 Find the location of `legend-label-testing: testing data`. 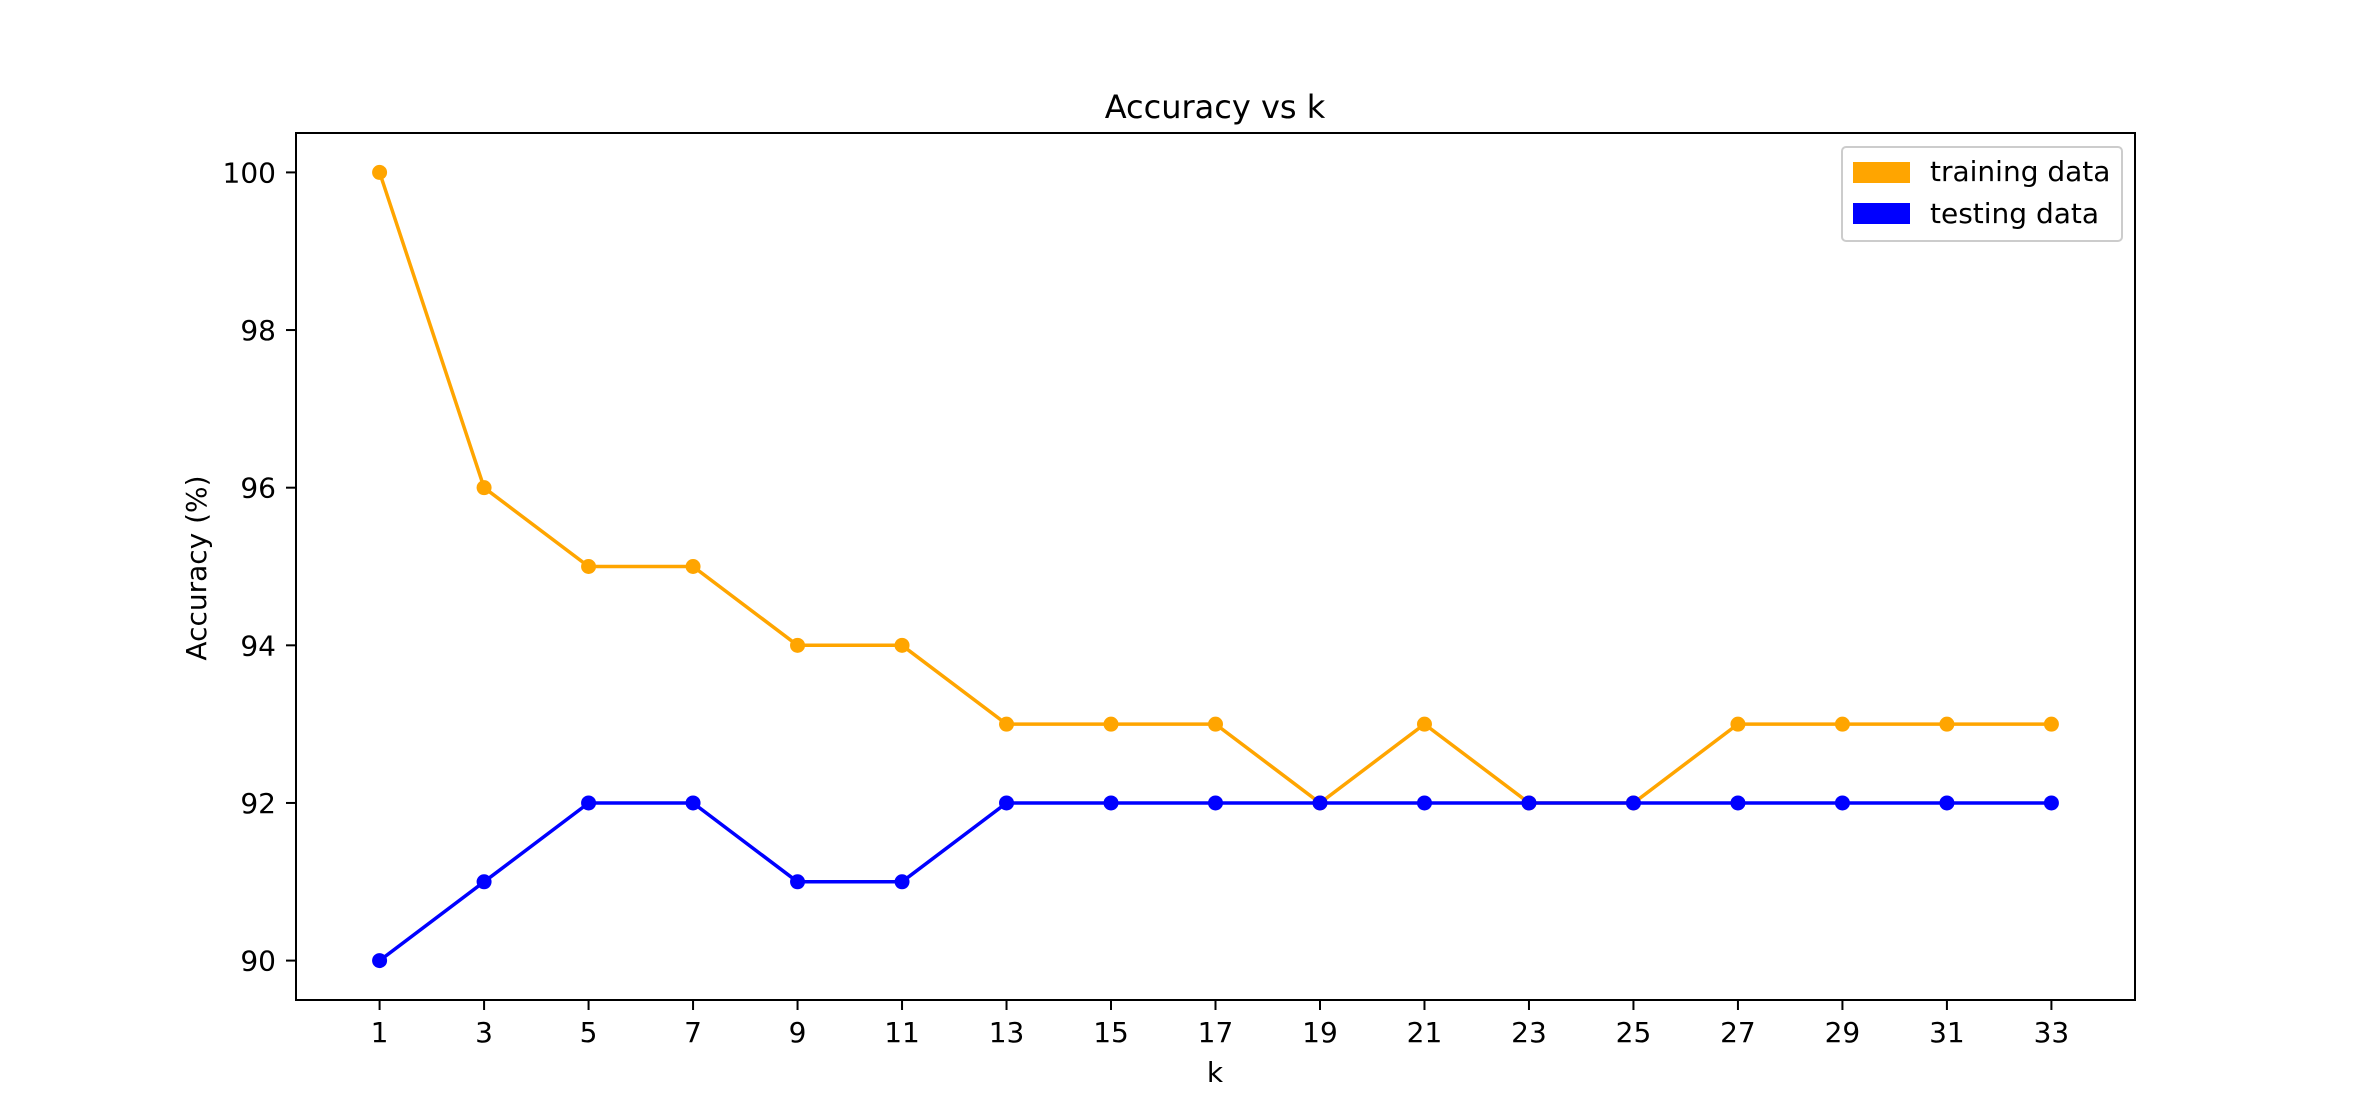

legend-label-testing: testing data is located at coordinates (2014, 213).